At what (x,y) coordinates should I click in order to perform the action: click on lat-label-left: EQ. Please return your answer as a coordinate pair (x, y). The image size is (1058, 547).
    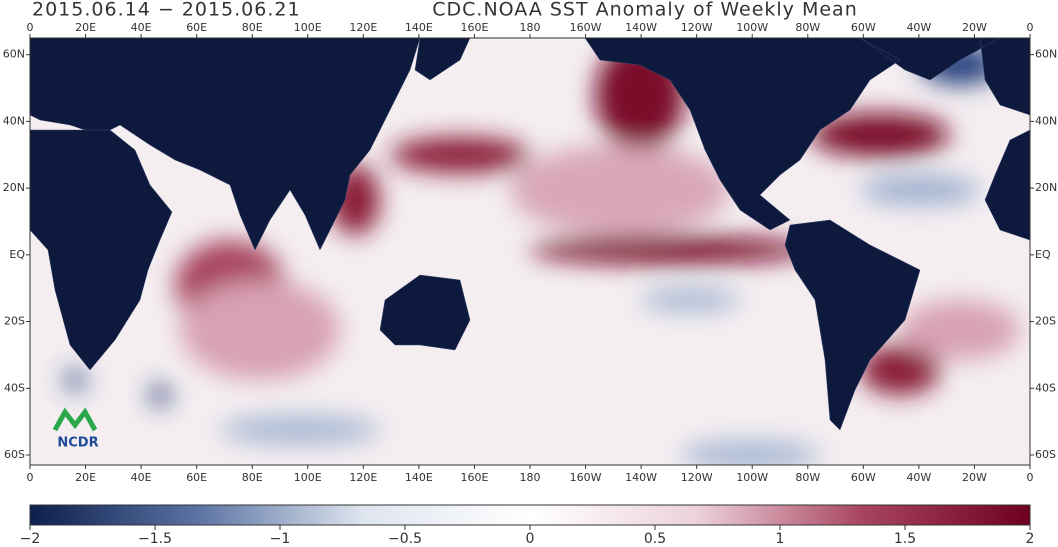
    Looking at the image, I should click on (17, 254).